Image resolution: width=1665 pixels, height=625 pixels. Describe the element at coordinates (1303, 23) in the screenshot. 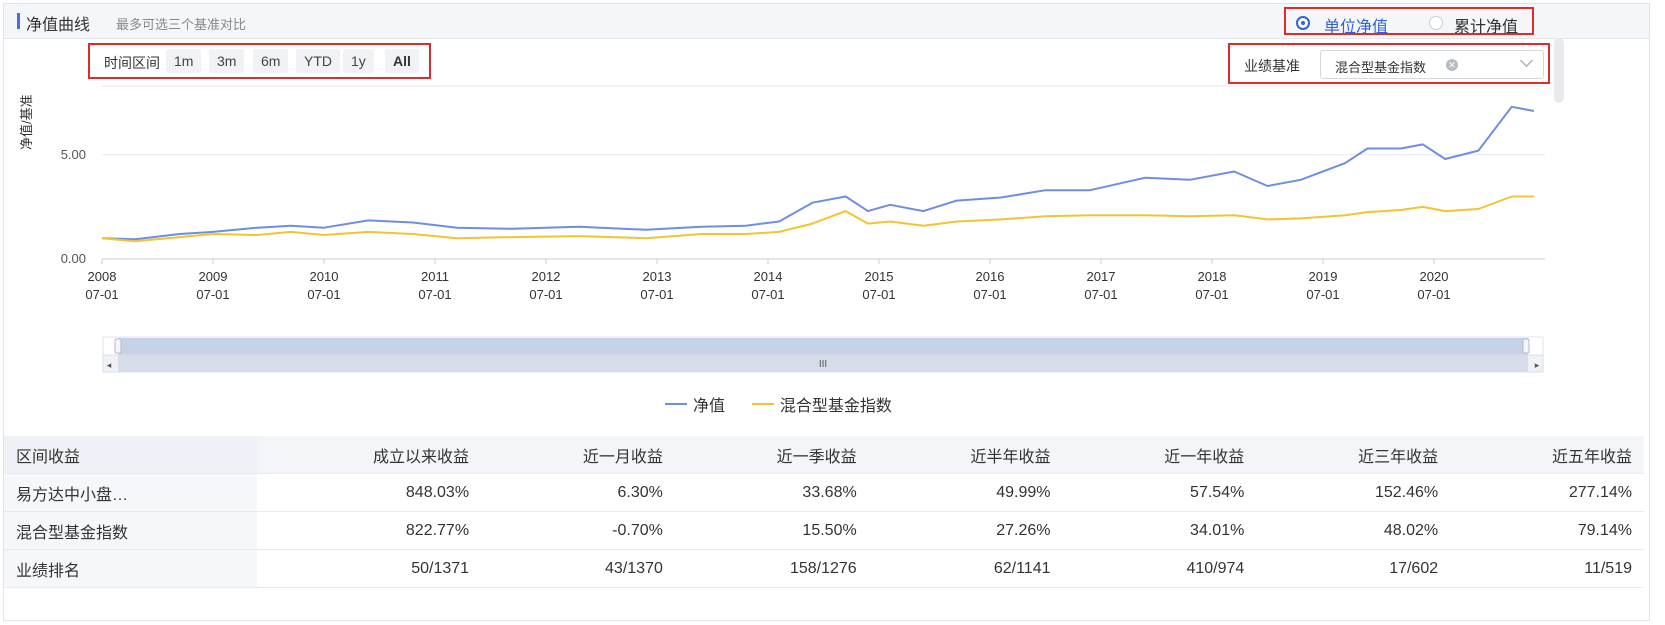

I see `unit-nav-radio` at that location.